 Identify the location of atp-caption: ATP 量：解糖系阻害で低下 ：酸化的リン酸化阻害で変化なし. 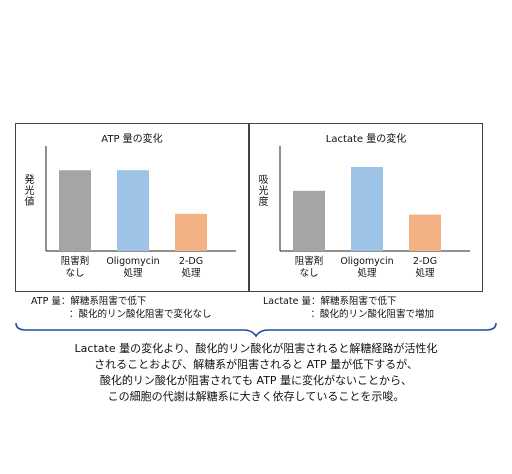
(121, 308).